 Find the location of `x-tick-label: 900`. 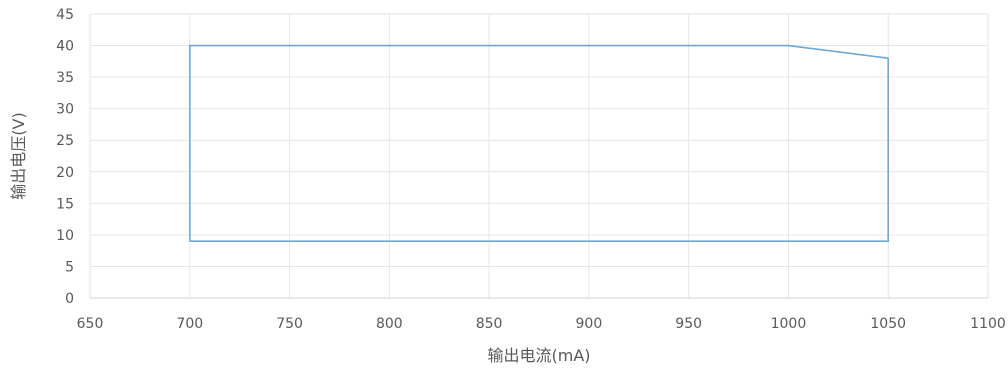

x-tick-label: 900 is located at coordinates (589, 324).